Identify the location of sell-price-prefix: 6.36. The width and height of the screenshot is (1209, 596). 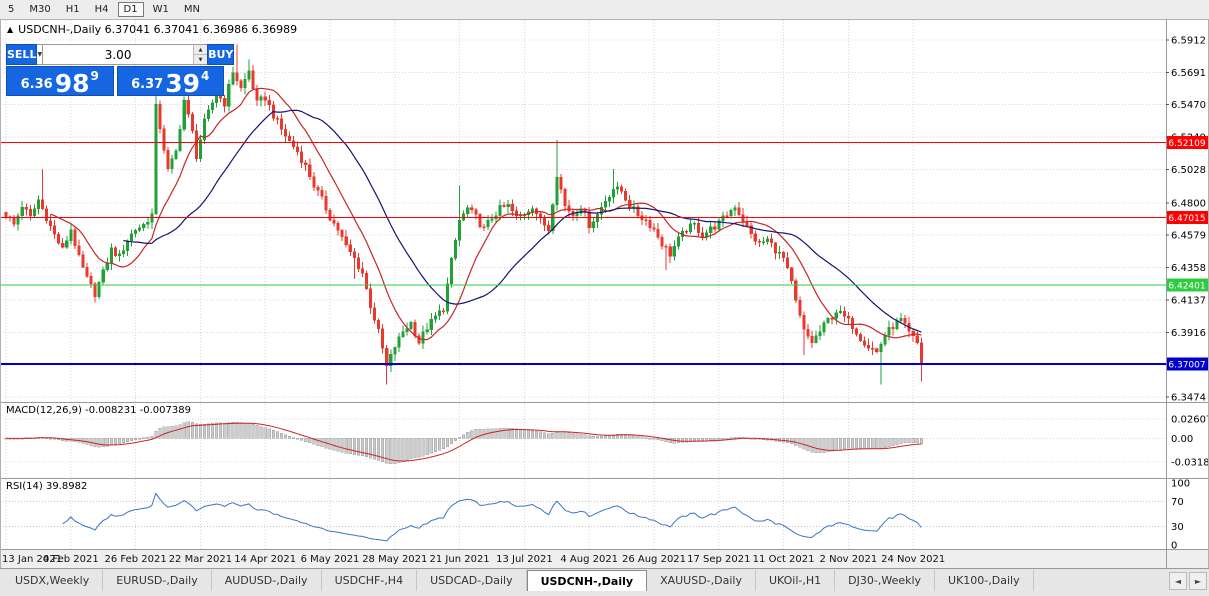
(36, 84).